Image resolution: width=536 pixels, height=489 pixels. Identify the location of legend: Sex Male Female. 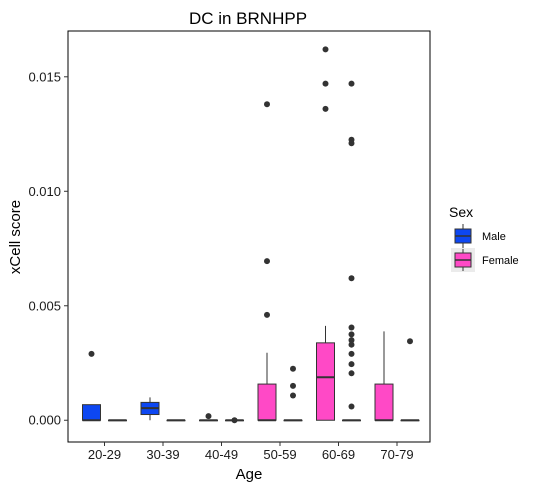
(484, 238).